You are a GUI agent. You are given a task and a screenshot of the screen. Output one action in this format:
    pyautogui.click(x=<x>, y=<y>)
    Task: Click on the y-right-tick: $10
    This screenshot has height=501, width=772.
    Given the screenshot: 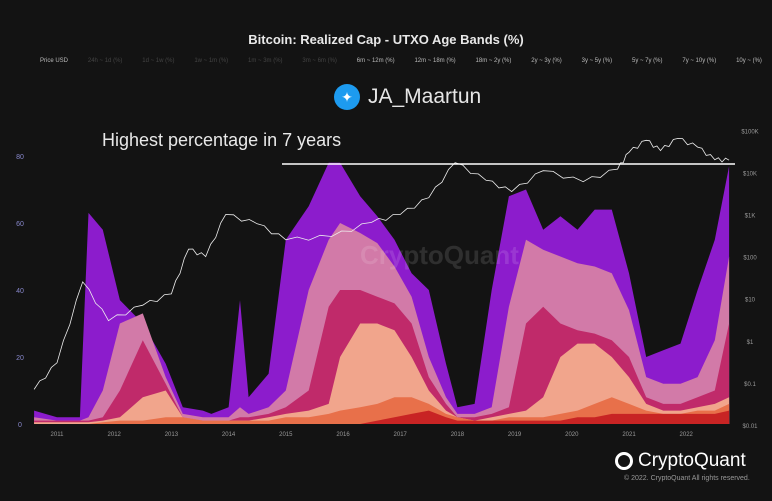 What is the action you would take?
    pyautogui.click(x=750, y=301)
    